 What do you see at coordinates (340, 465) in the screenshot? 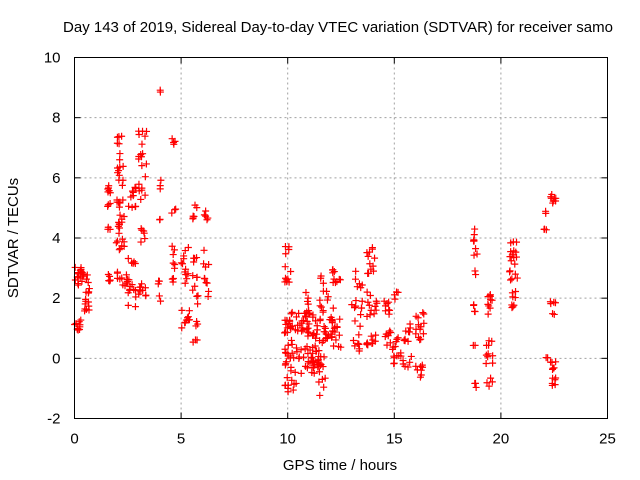
I see `x-axis-label: GPS time / hours` at bounding box center [340, 465].